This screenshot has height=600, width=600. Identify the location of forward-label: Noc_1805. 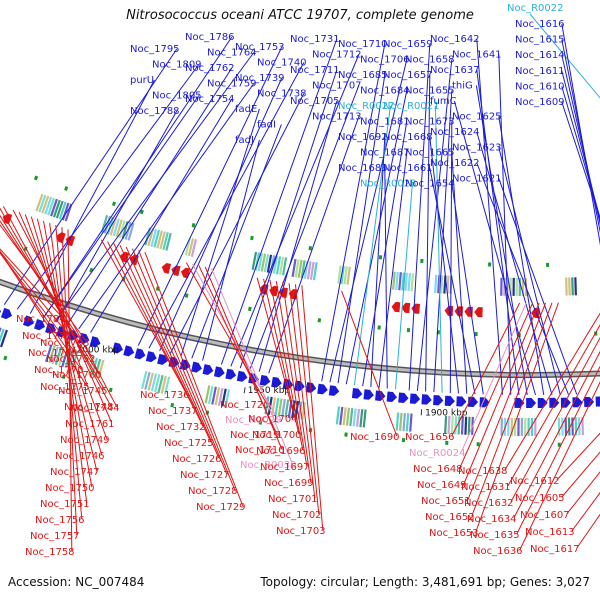
(177, 96).